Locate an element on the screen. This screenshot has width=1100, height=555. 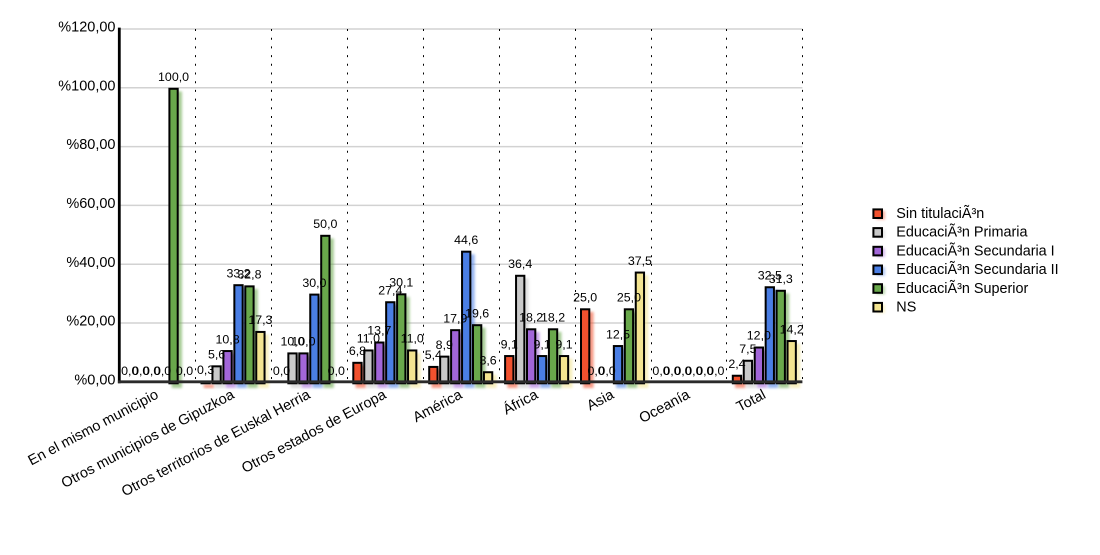
svg-text: 50,0 is located at coordinates (325, 224).